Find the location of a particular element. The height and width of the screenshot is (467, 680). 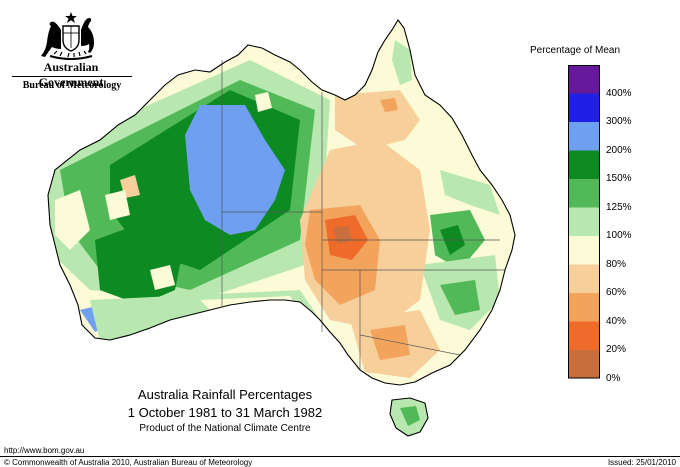

footer-divider is located at coordinates (340, 456).